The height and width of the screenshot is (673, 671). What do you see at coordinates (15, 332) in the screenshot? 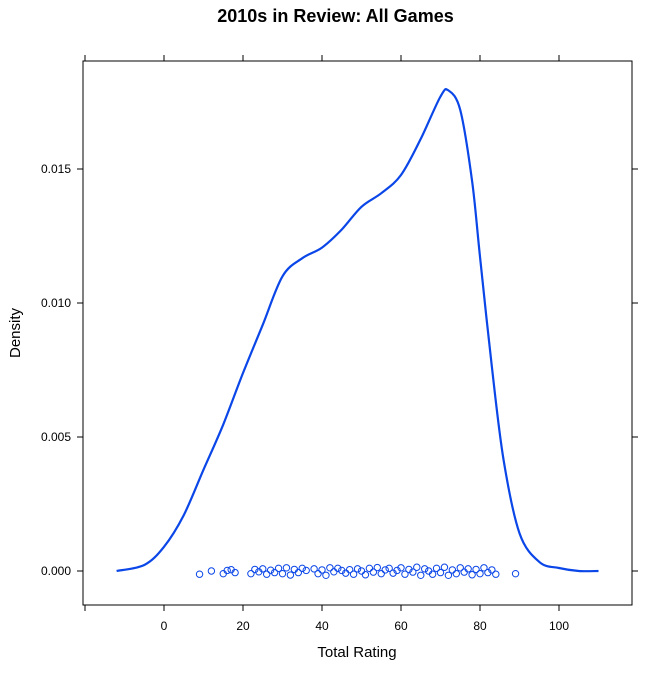
I see `y-axis-label: Density` at bounding box center [15, 332].